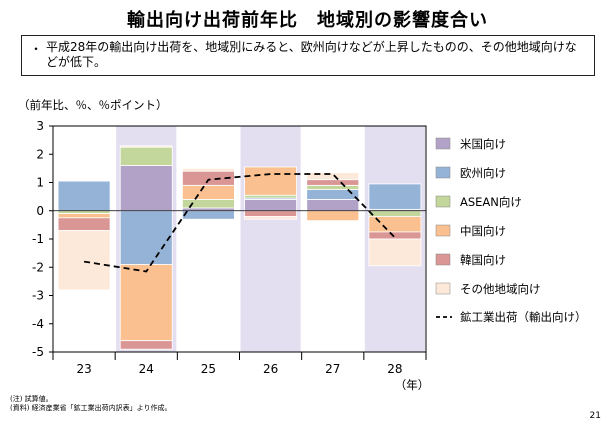 Image resolution: width=615 pixels, height=426 pixels. Describe the element at coordinates (483, 173) in the screenshot. I see `legend-label-1: 欧州向け` at that location.